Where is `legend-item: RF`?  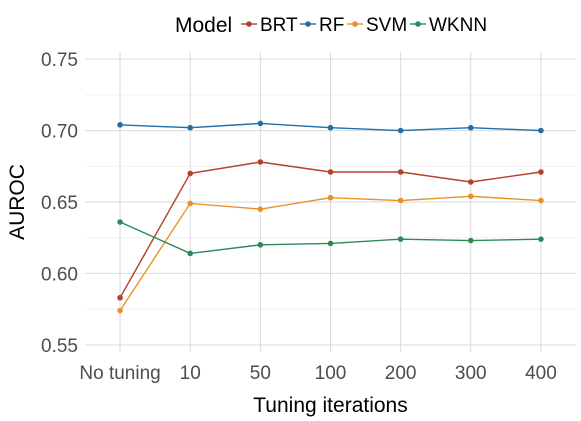 legend-item: RF is located at coordinates (322, 25).